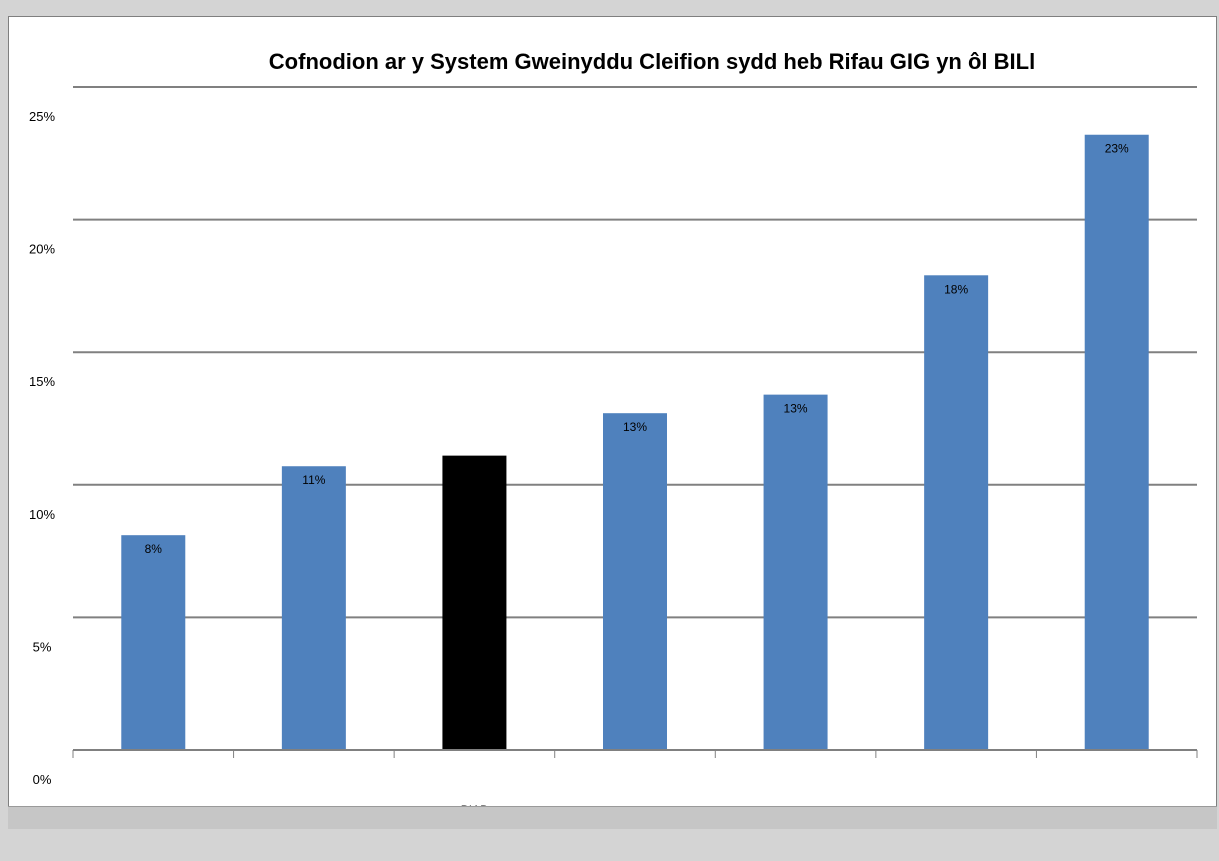 Image resolution: width=1219 pixels, height=861 pixels. Describe the element at coordinates (42, 514) in the screenshot. I see `y-tick-label: 10%` at that location.